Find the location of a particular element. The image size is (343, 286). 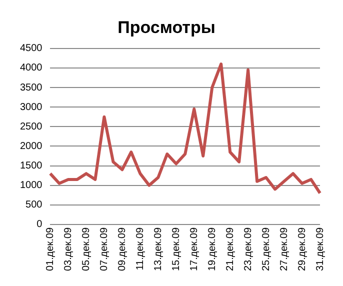

y-tick-label: 500 is located at coordinates (34, 205).